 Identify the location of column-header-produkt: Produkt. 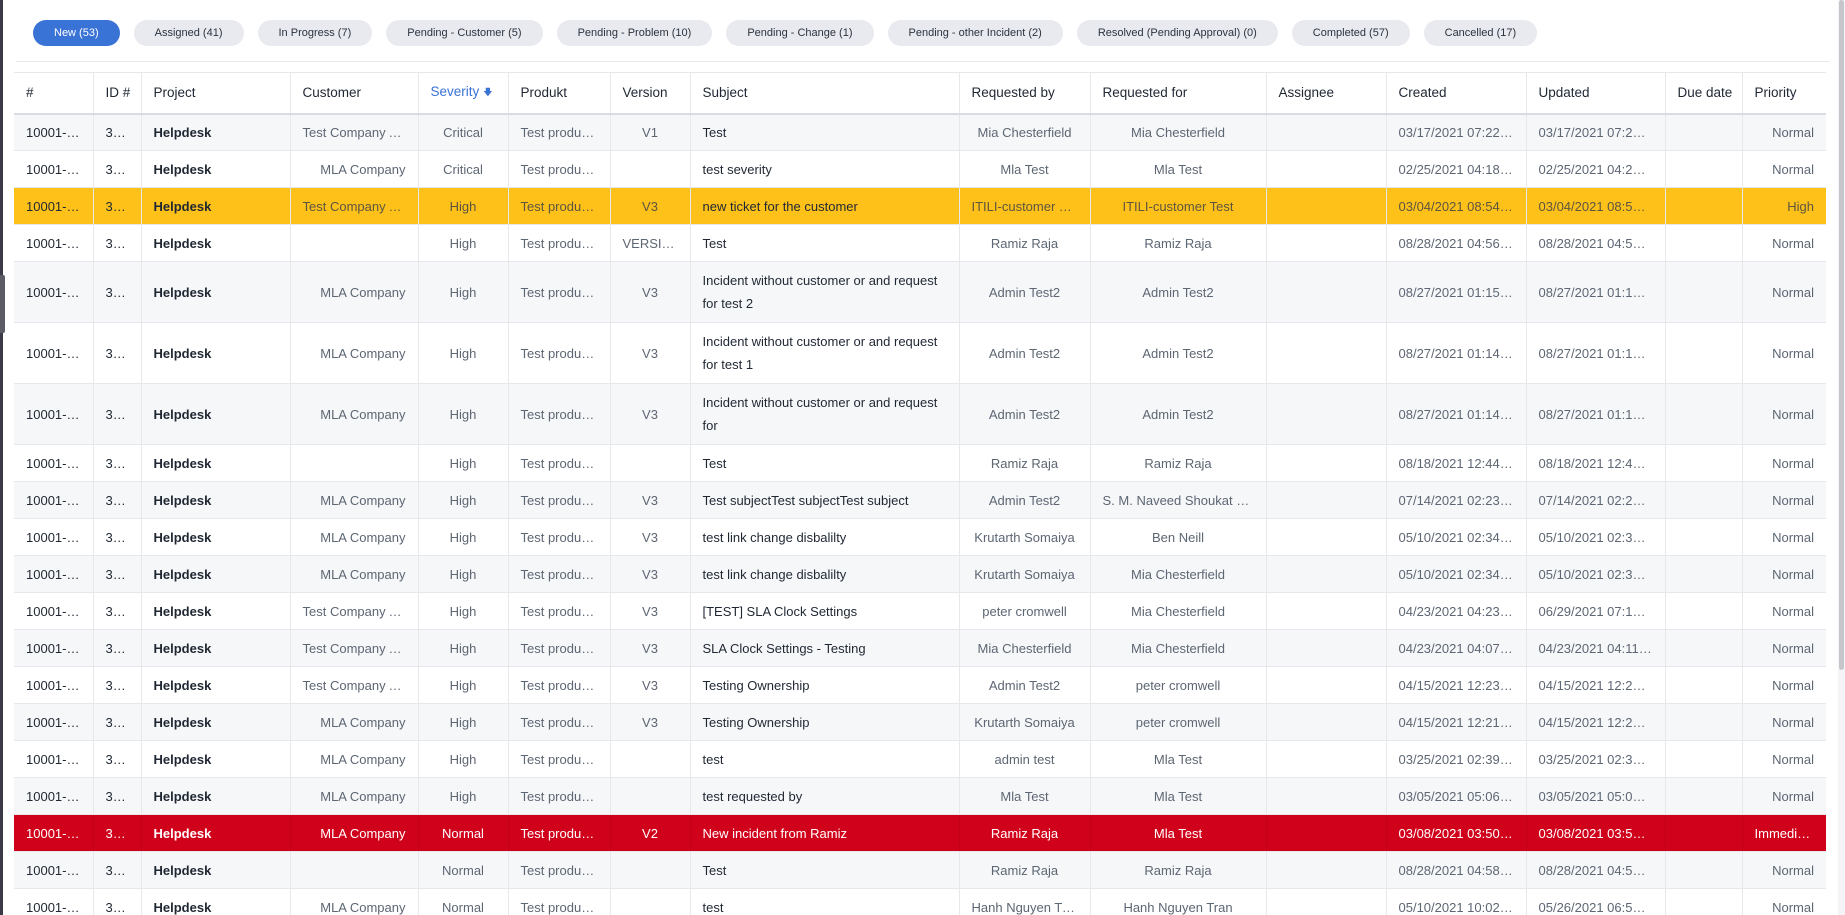
(559, 93).